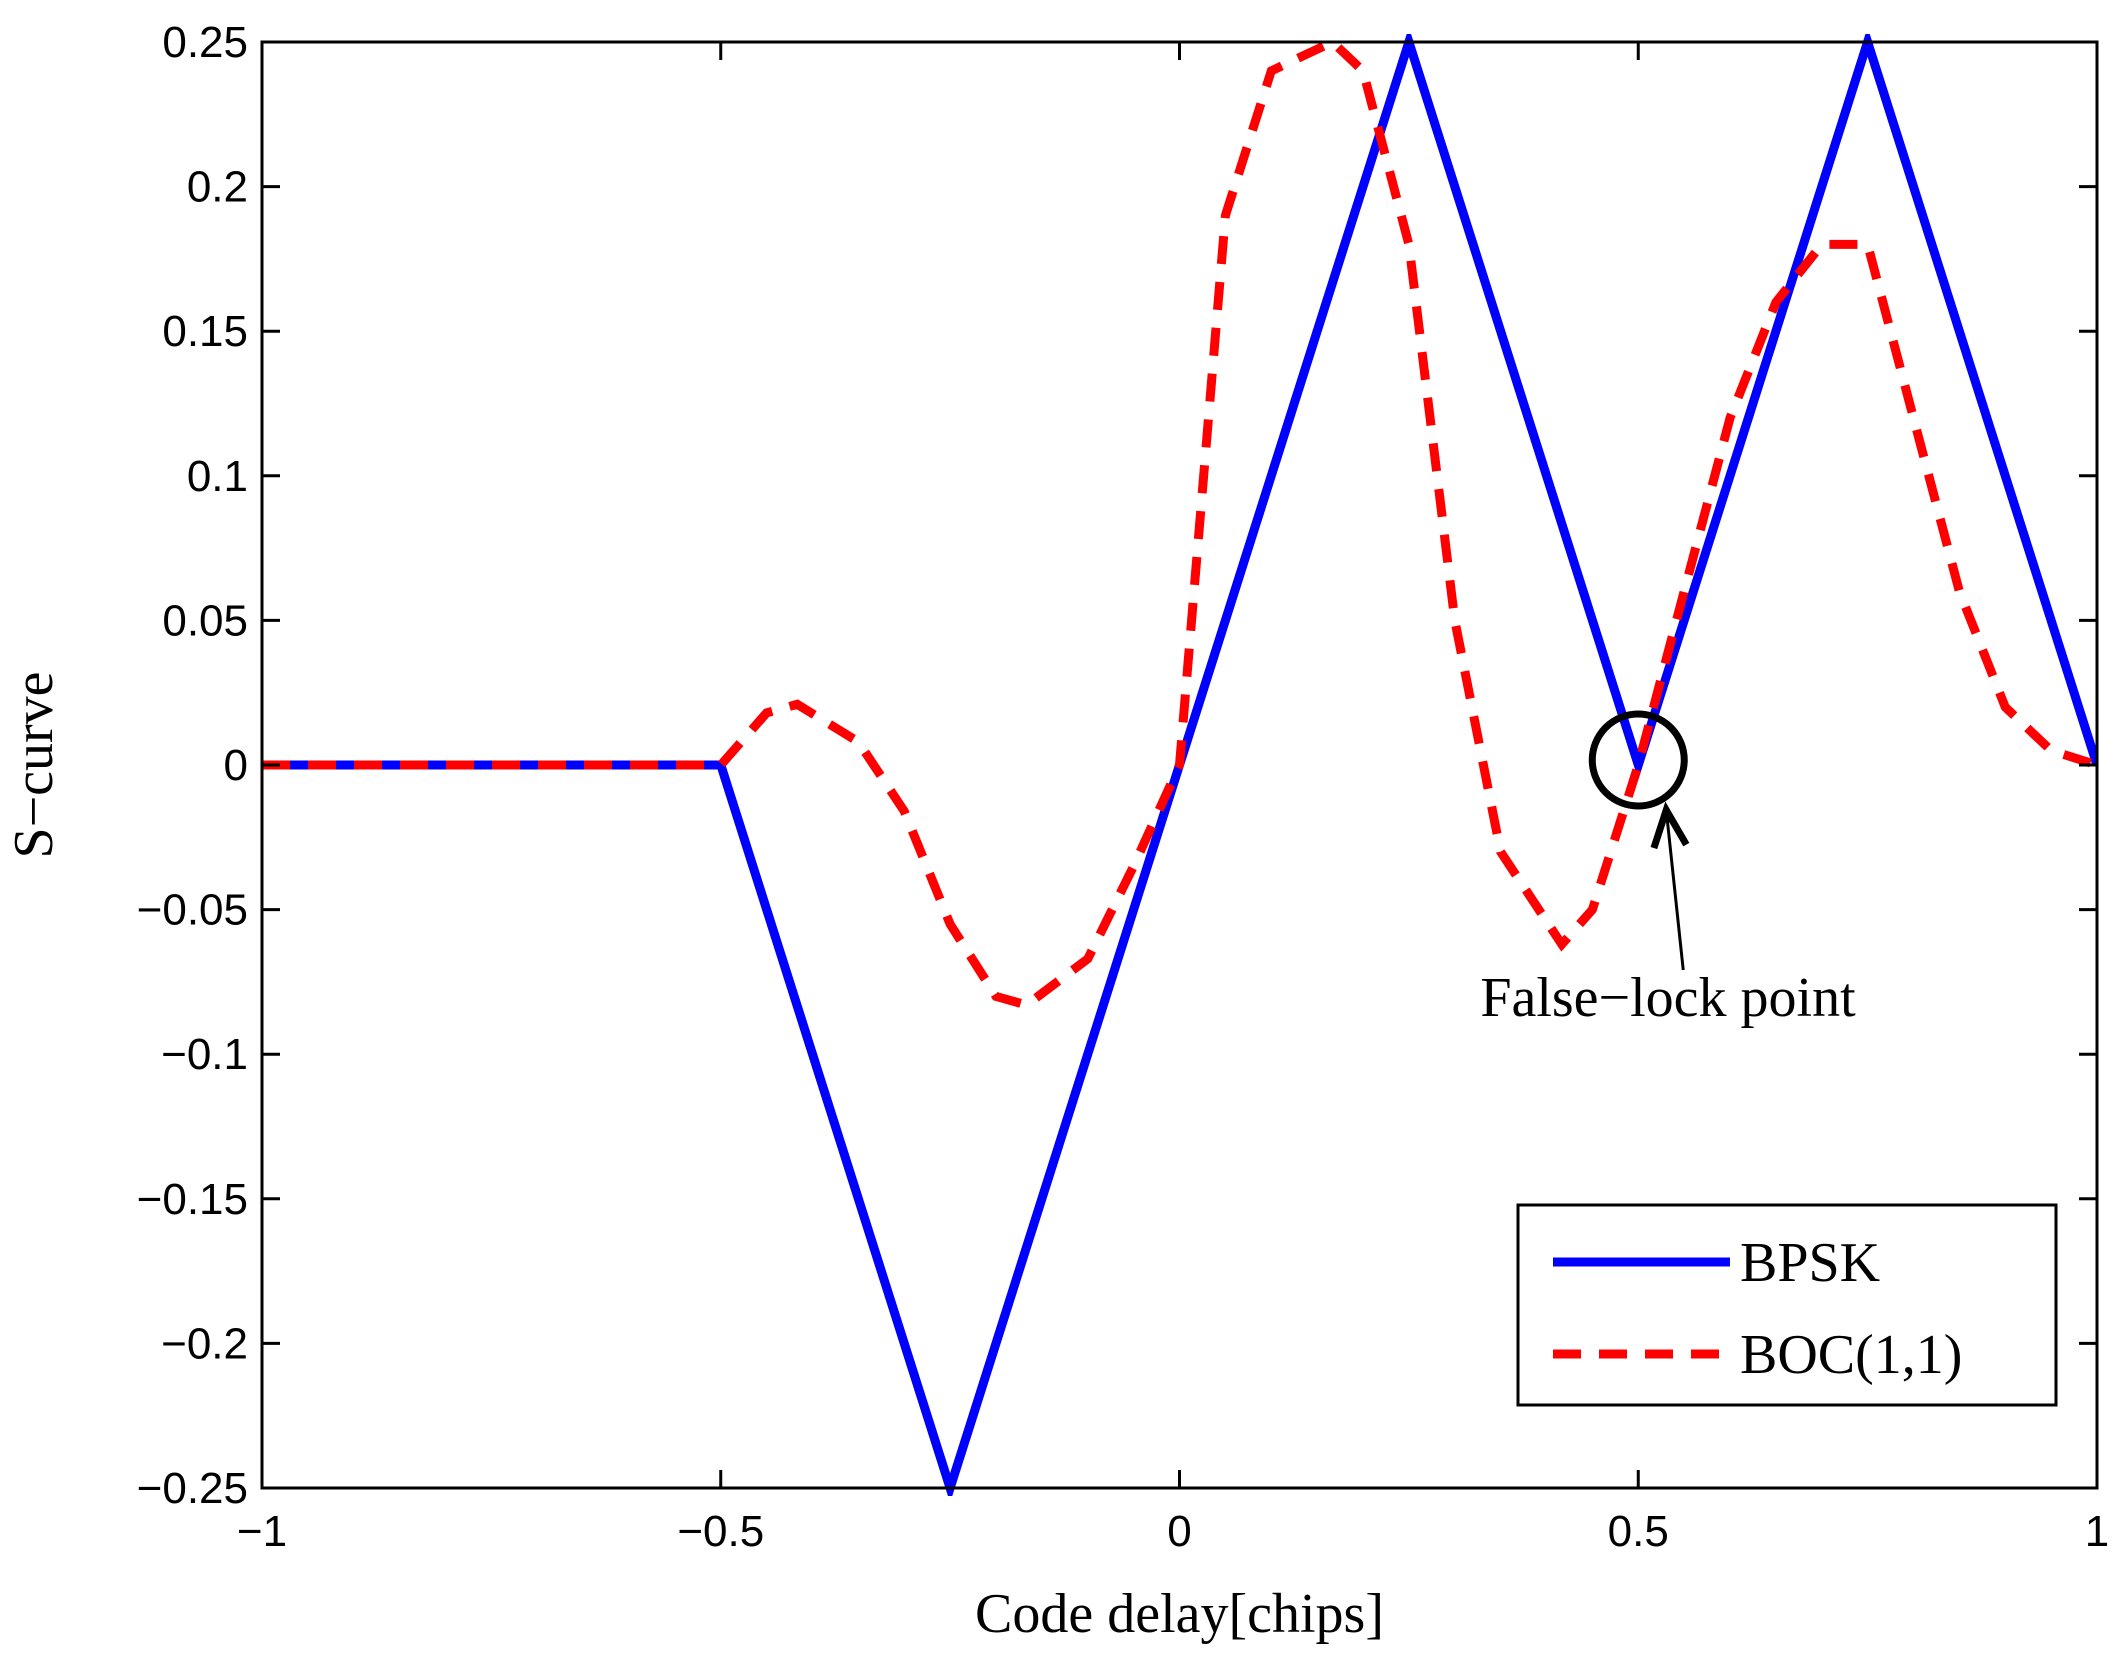  Describe the element at coordinates (2097, 1531) in the screenshot. I see `x-tick-label: 1` at that location.